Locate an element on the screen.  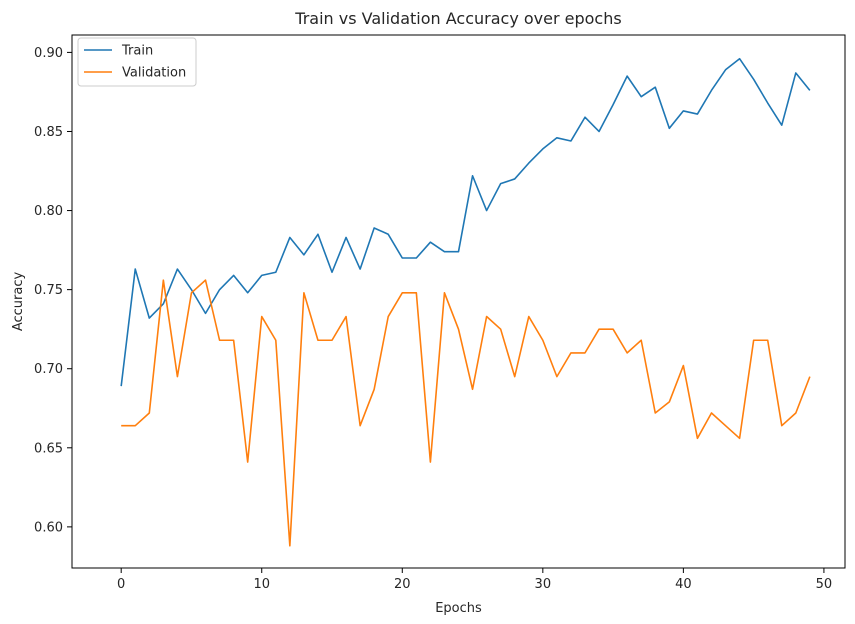
chart-title: Train vs Validation Accuracy over epochs is located at coordinates (457, 18).